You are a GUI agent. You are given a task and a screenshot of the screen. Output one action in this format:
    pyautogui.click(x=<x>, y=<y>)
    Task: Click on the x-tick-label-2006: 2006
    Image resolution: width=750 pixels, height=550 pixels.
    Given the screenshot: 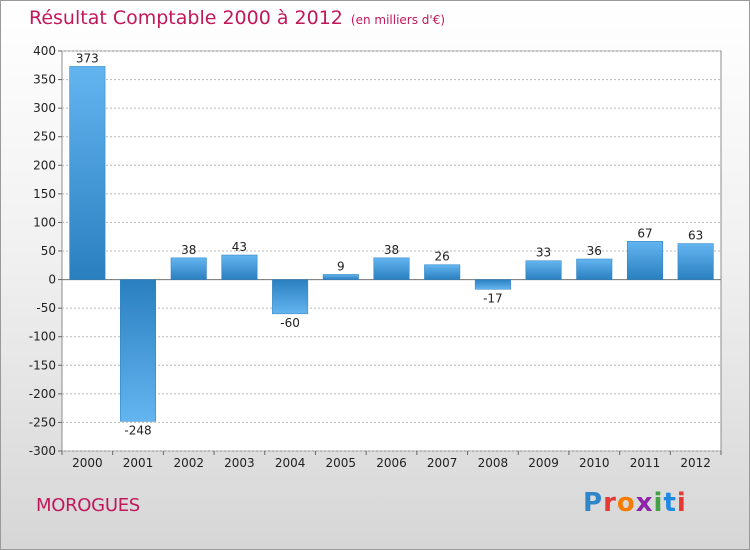 What is the action you would take?
    pyautogui.click(x=391, y=463)
    